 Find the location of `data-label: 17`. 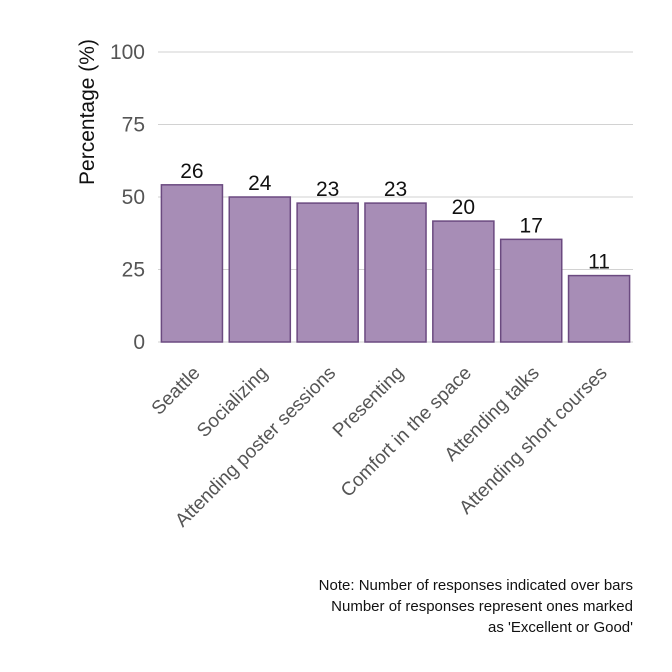

data-label: 17 is located at coordinates (531, 225).